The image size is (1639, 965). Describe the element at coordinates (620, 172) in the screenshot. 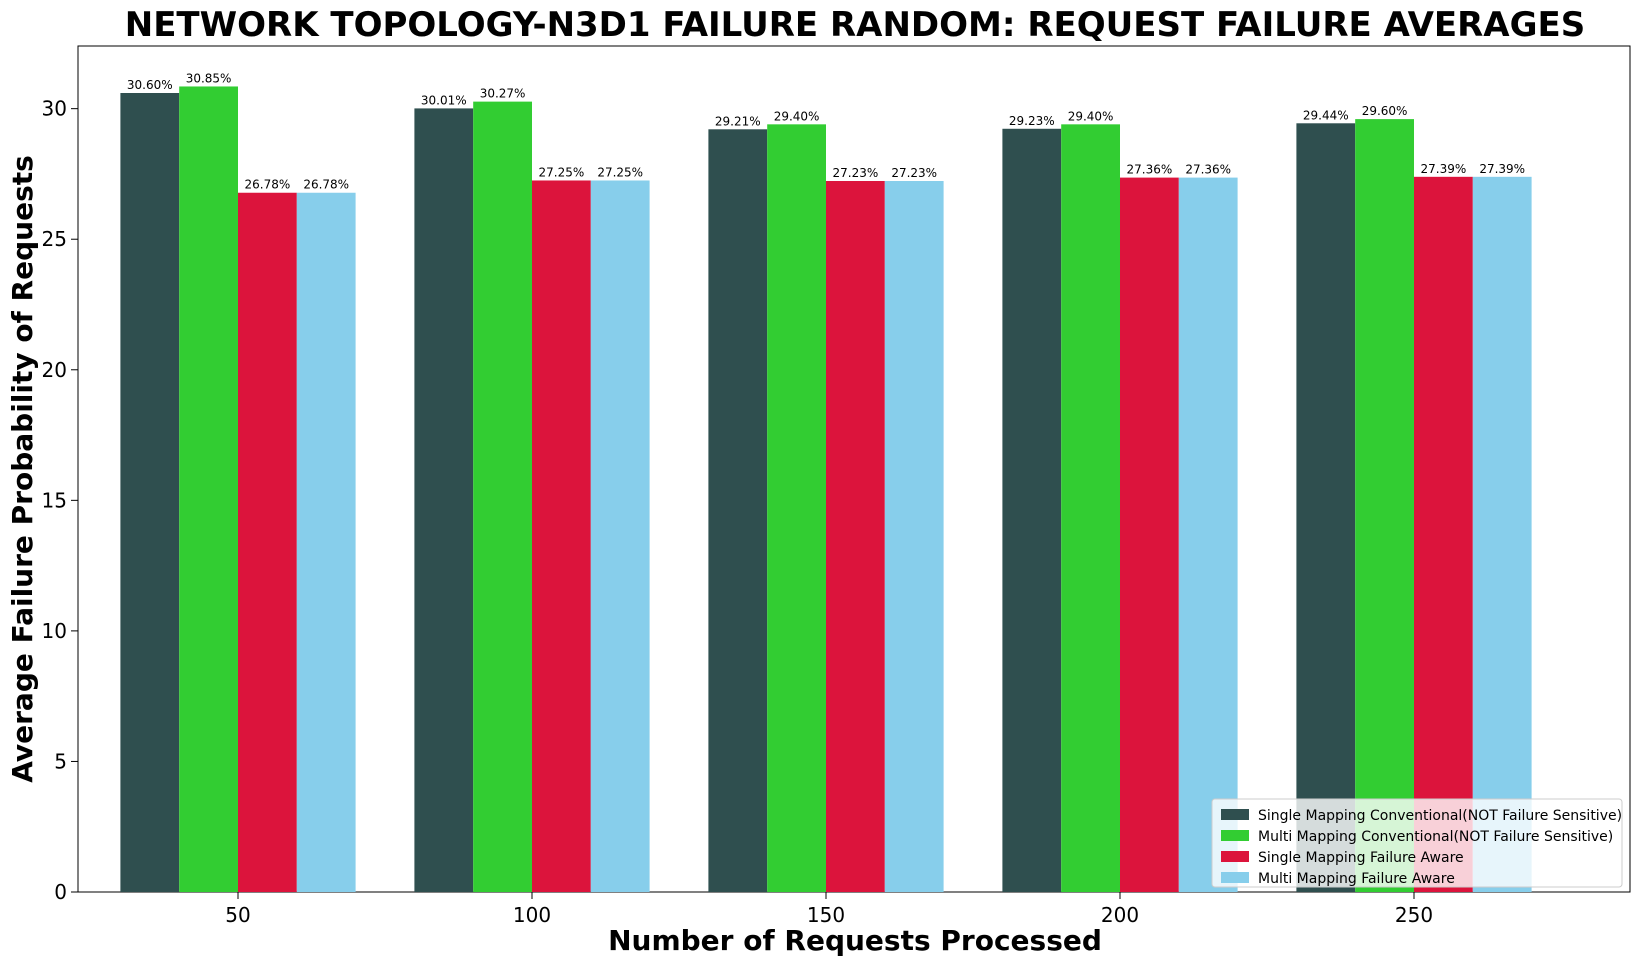

I see `data-label-100-series-4: 27.25%` at that location.